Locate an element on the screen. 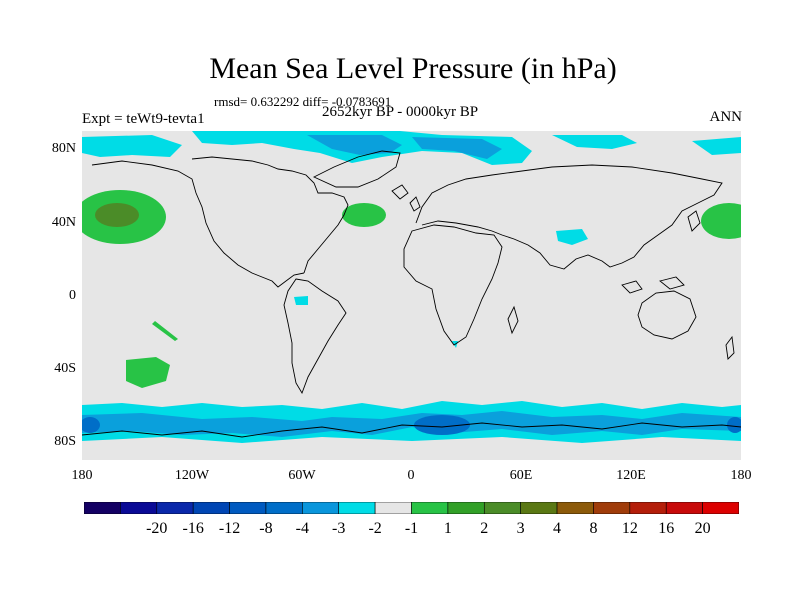  colorbar-label: 4 is located at coordinates (557, 528).